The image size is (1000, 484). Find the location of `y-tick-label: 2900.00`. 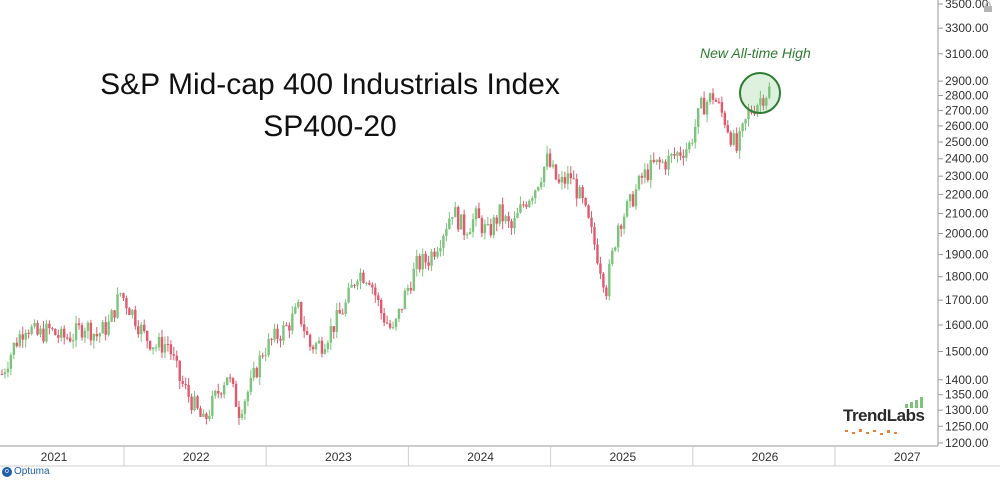

y-tick-label: 2900.00 is located at coordinates (967, 81).